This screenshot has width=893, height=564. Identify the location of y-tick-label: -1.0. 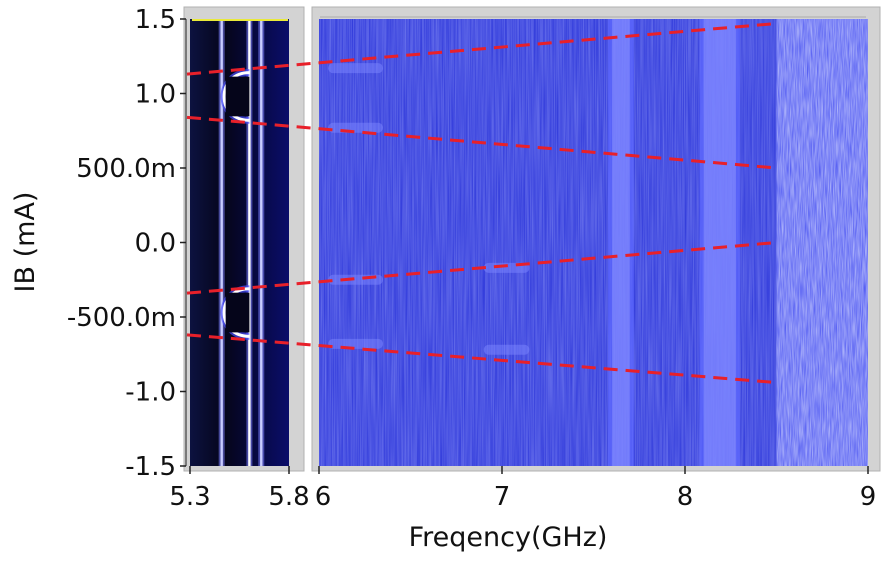
(150, 393).